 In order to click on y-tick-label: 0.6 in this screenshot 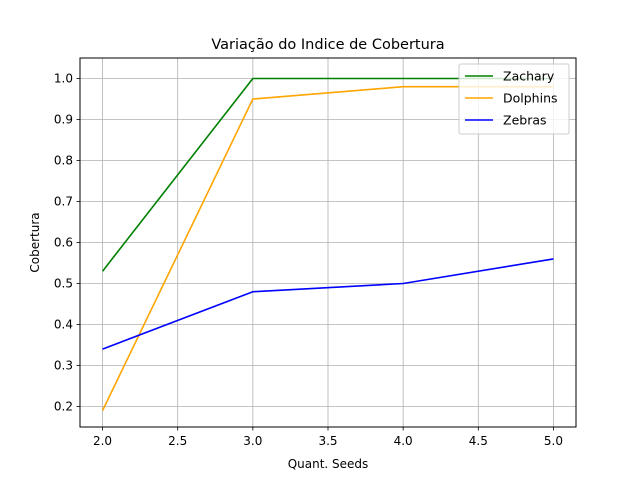, I will do `click(63, 243)`.